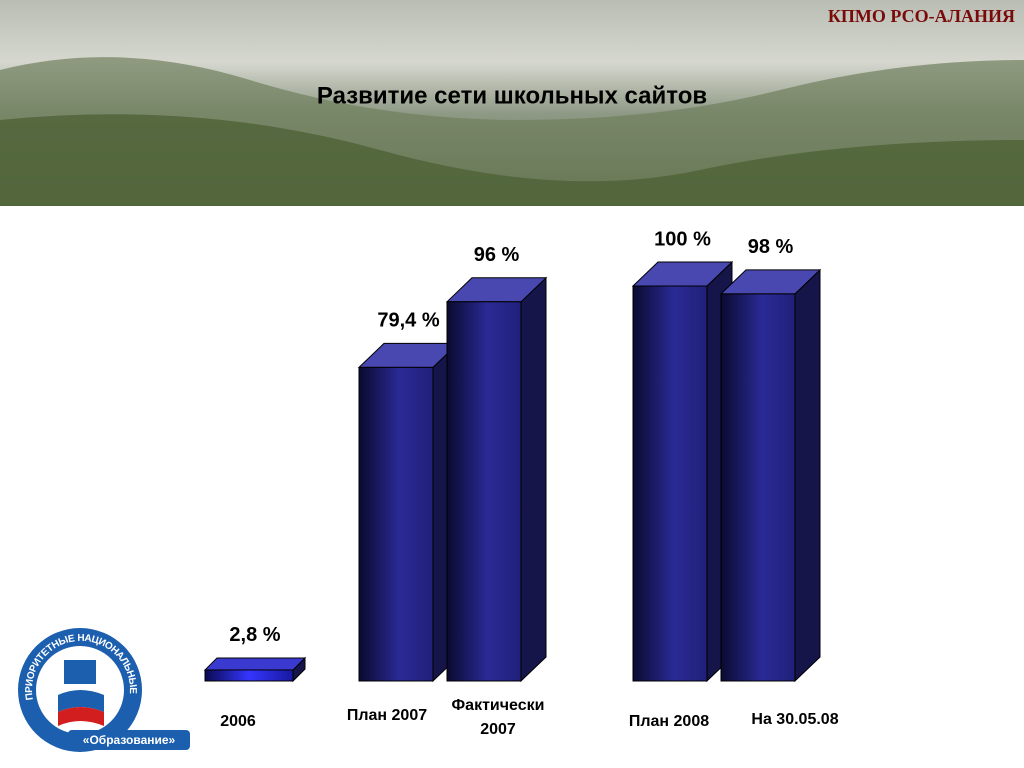  I want to click on logo-flag-red, so click(81, 716).